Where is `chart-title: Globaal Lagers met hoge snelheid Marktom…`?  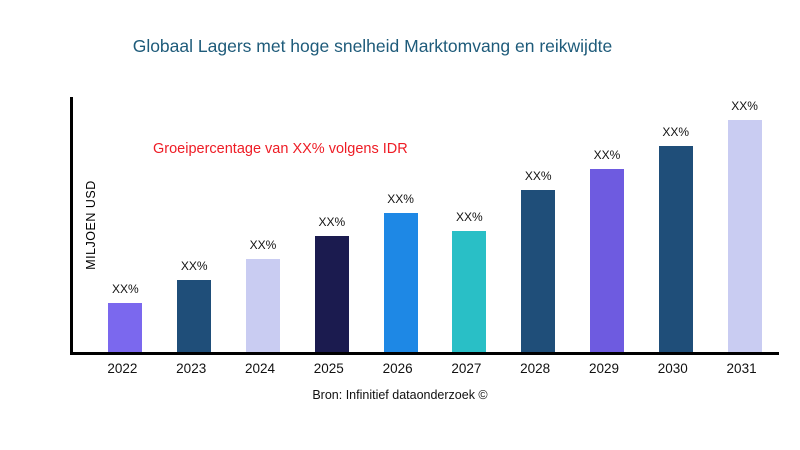
chart-title: Globaal Lagers met hoge snelheid Marktom… is located at coordinates (372, 46).